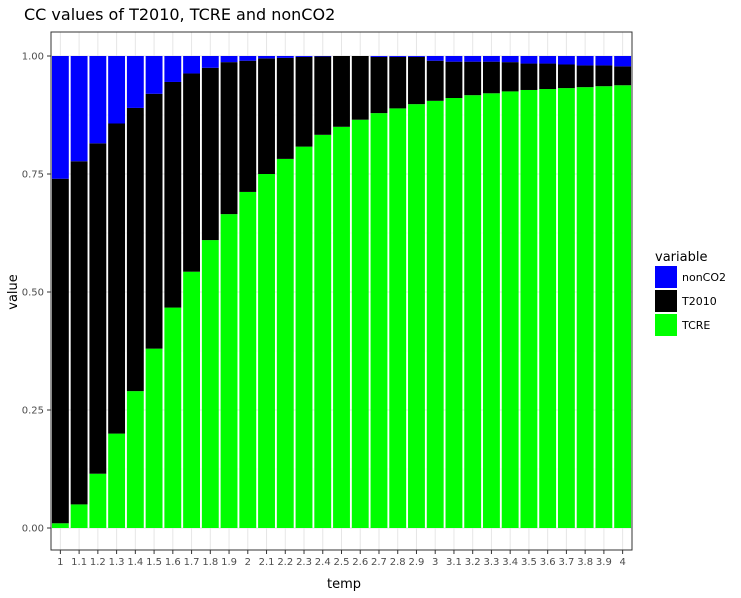 Image resolution: width=741 pixels, height=598 pixels. I want to click on legend: variable nonCO2 T2010 TCRE, so click(690, 293).